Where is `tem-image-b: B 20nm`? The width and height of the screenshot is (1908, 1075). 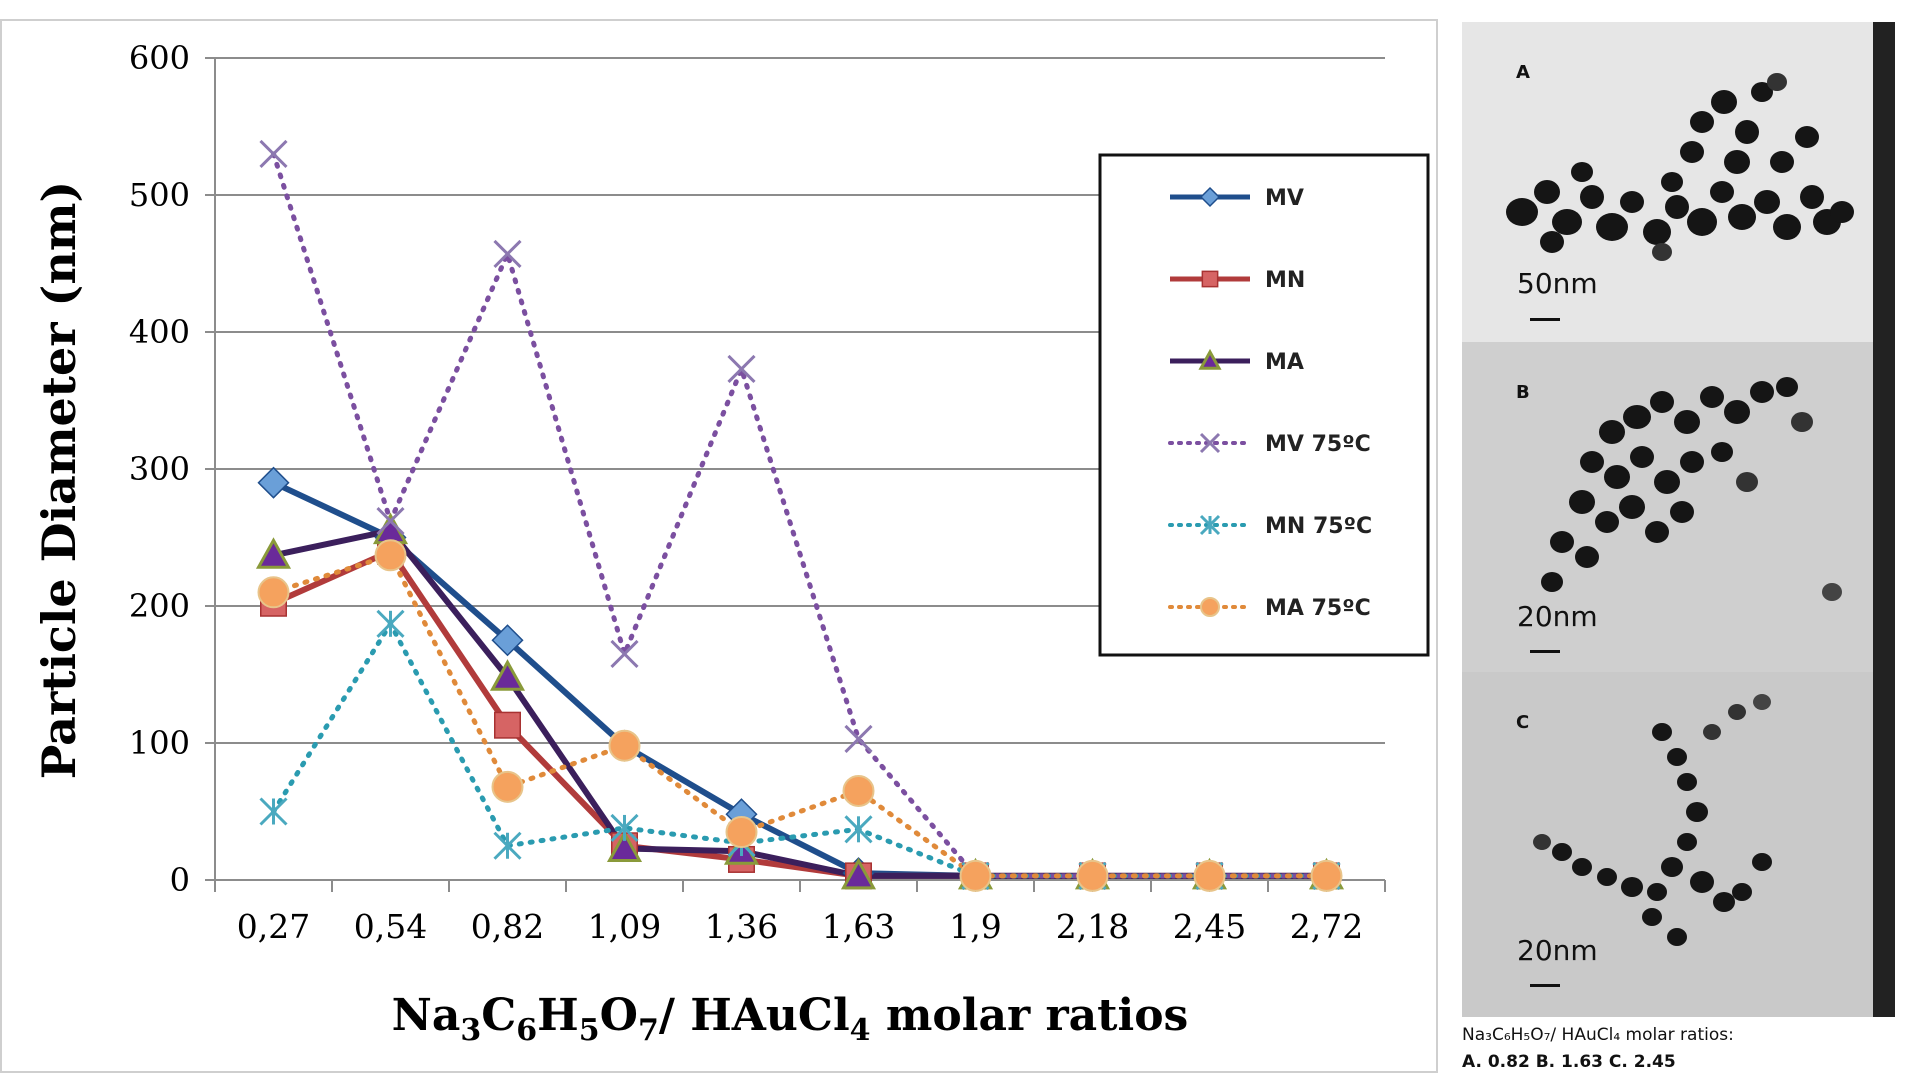 tem-image-b: B 20nm is located at coordinates (1678, 507).